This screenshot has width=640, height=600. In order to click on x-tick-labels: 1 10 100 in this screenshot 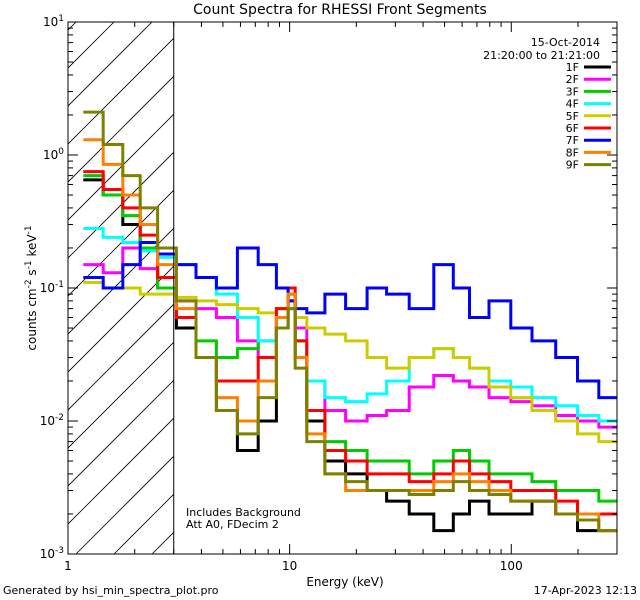, I will do `click(293, 566)`.